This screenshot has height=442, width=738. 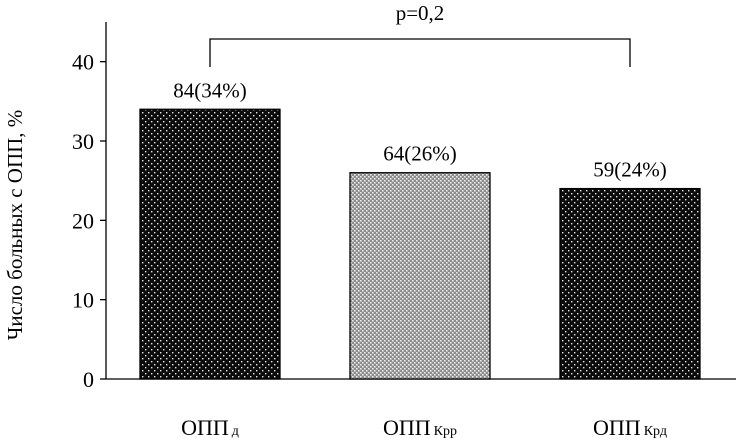 What do you see at coordinates (630, 427) in the screenshot?
I see `category-label-3: ОПП Крд` at bounding box center [630, 427].